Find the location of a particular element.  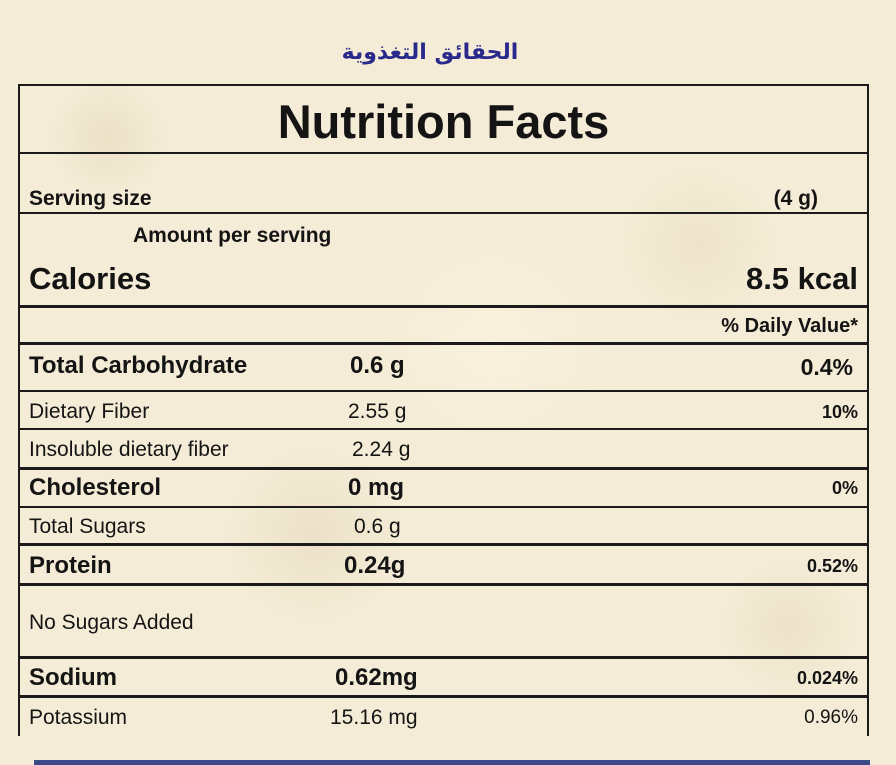

row-dv: 0% is located at coordinates (844, 488).